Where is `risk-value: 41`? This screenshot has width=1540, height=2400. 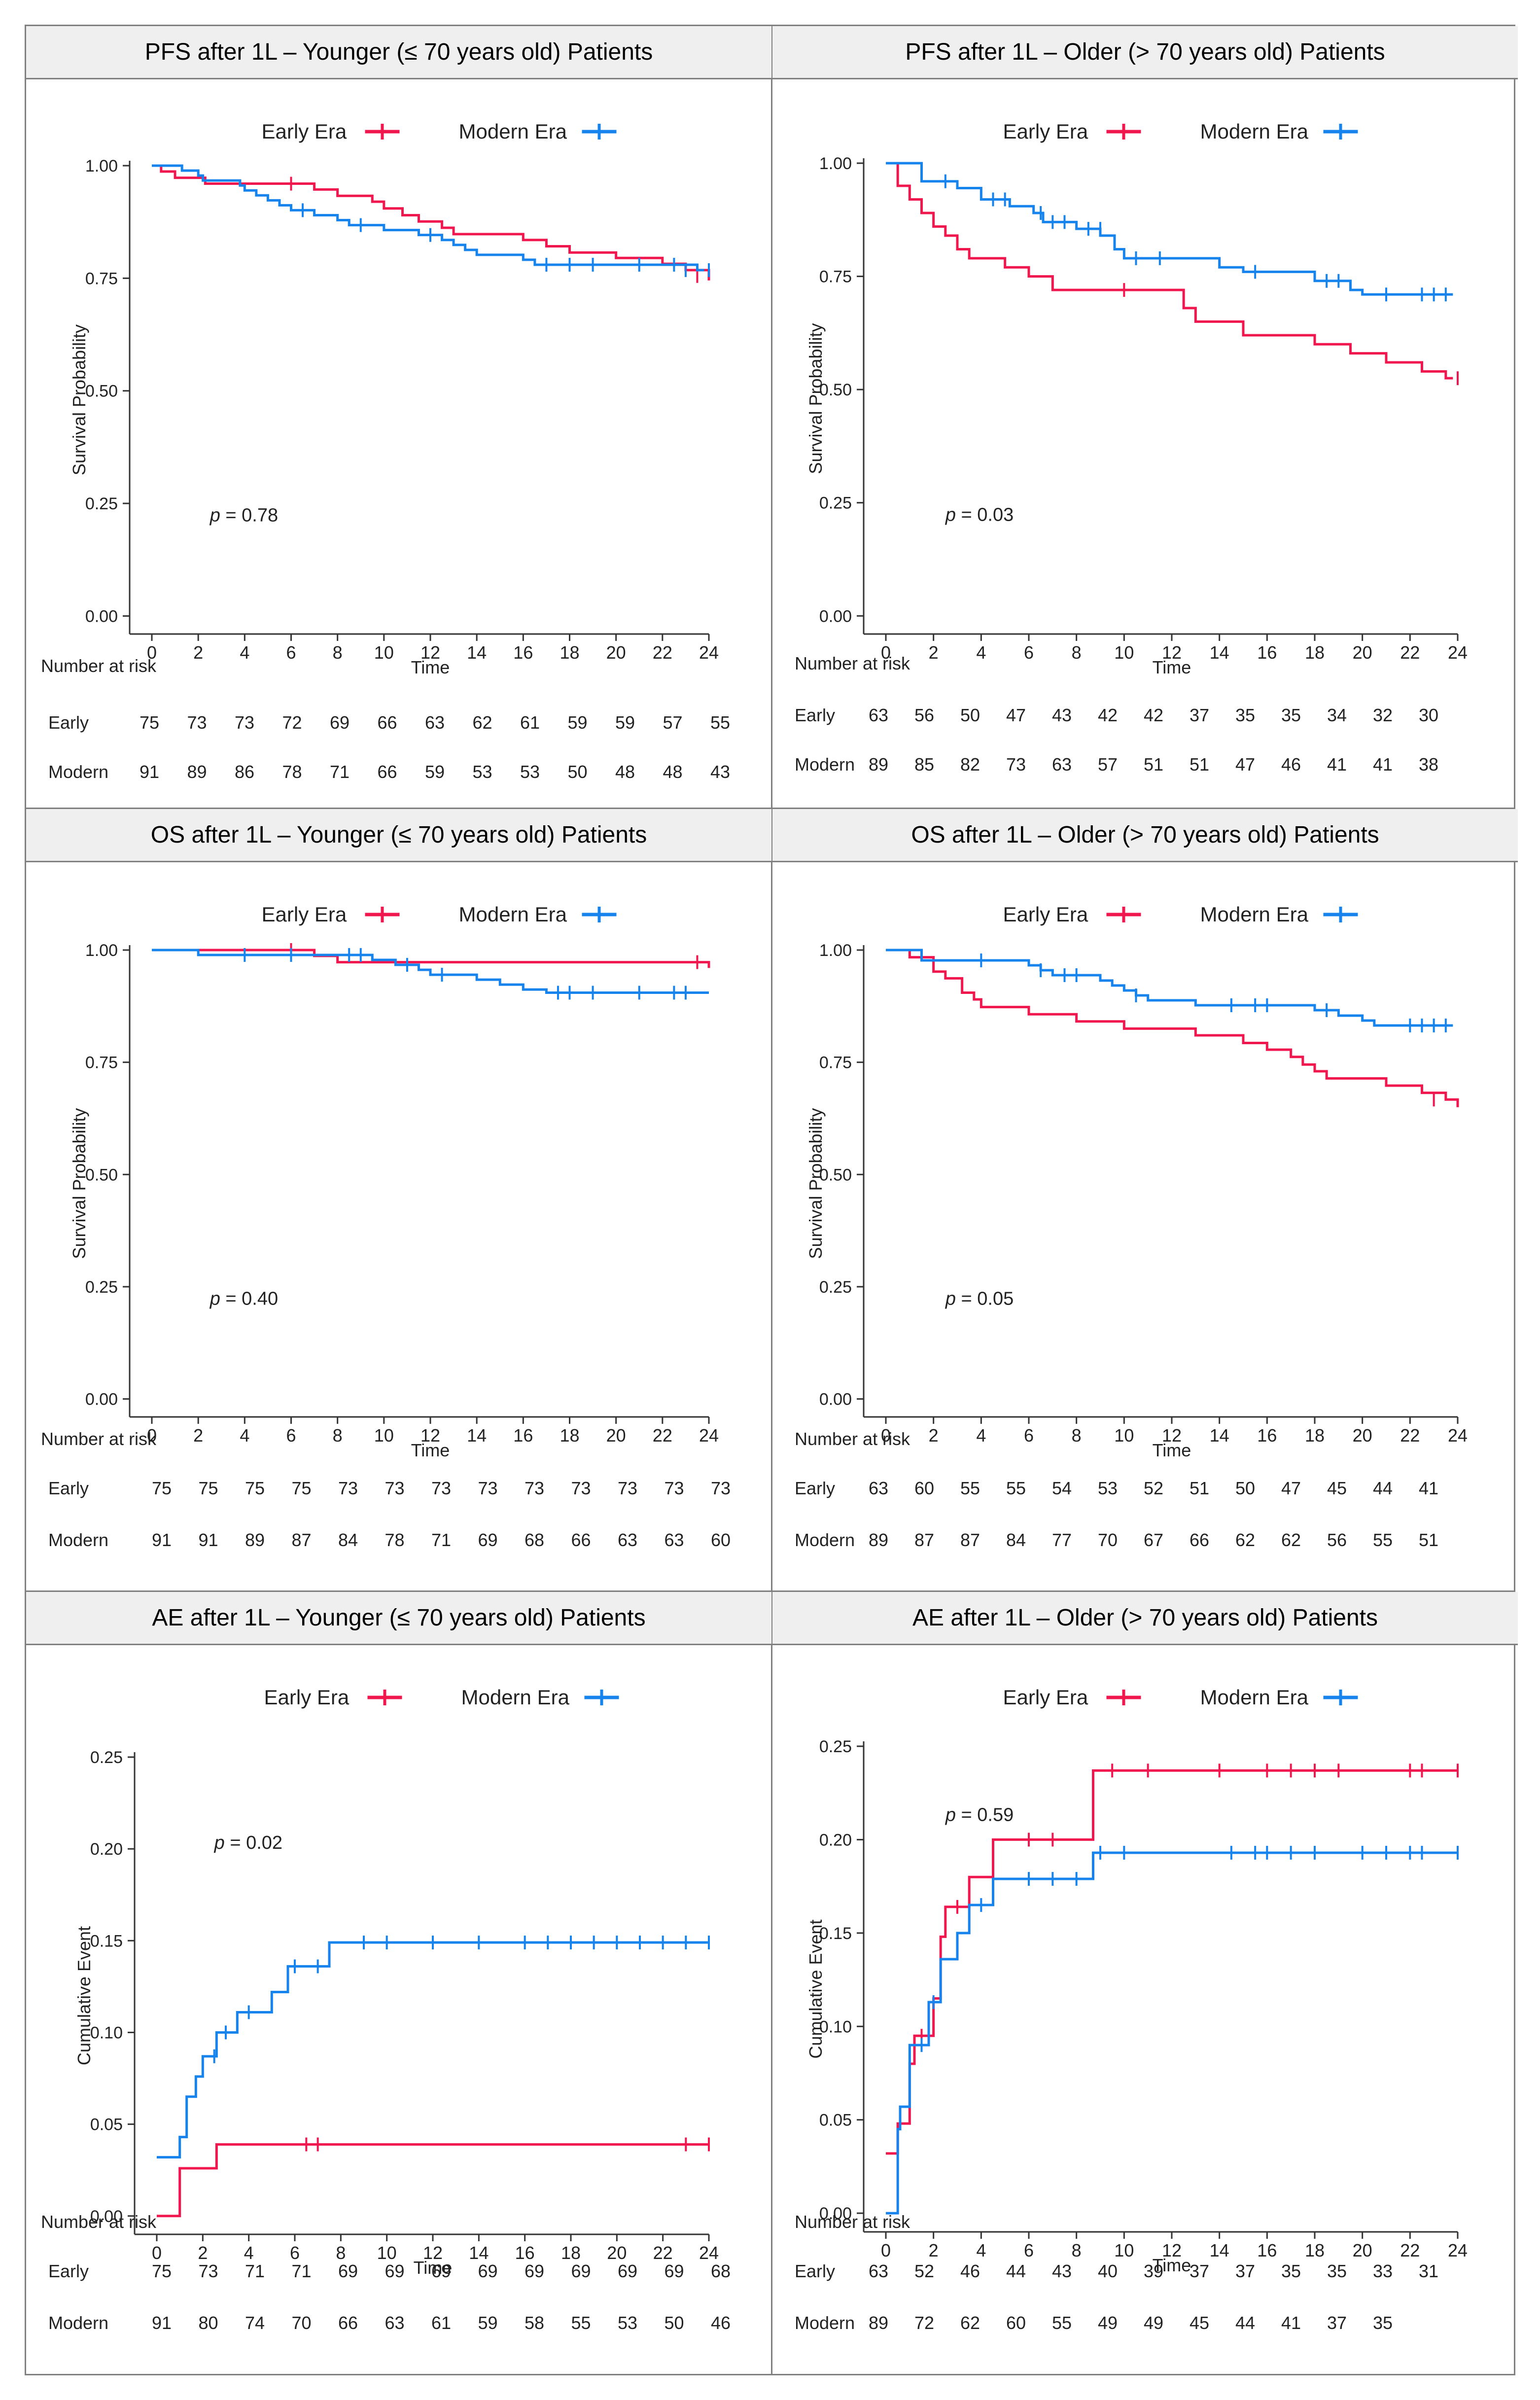
risk-value: 41 is located at coordinates (1428, 1488).